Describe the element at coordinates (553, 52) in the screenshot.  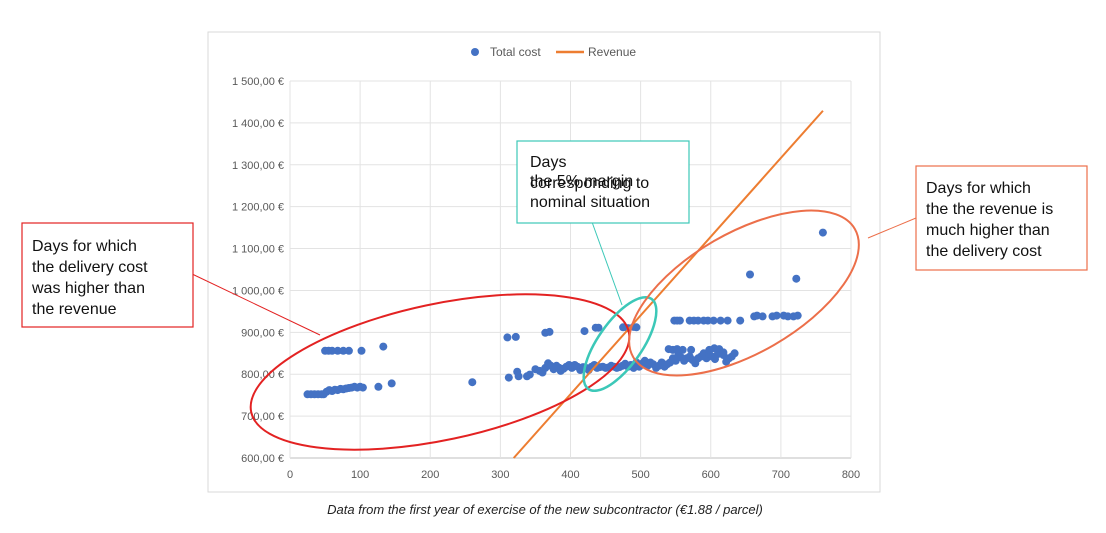
I see `legend: Total cost Revenue` at that location.